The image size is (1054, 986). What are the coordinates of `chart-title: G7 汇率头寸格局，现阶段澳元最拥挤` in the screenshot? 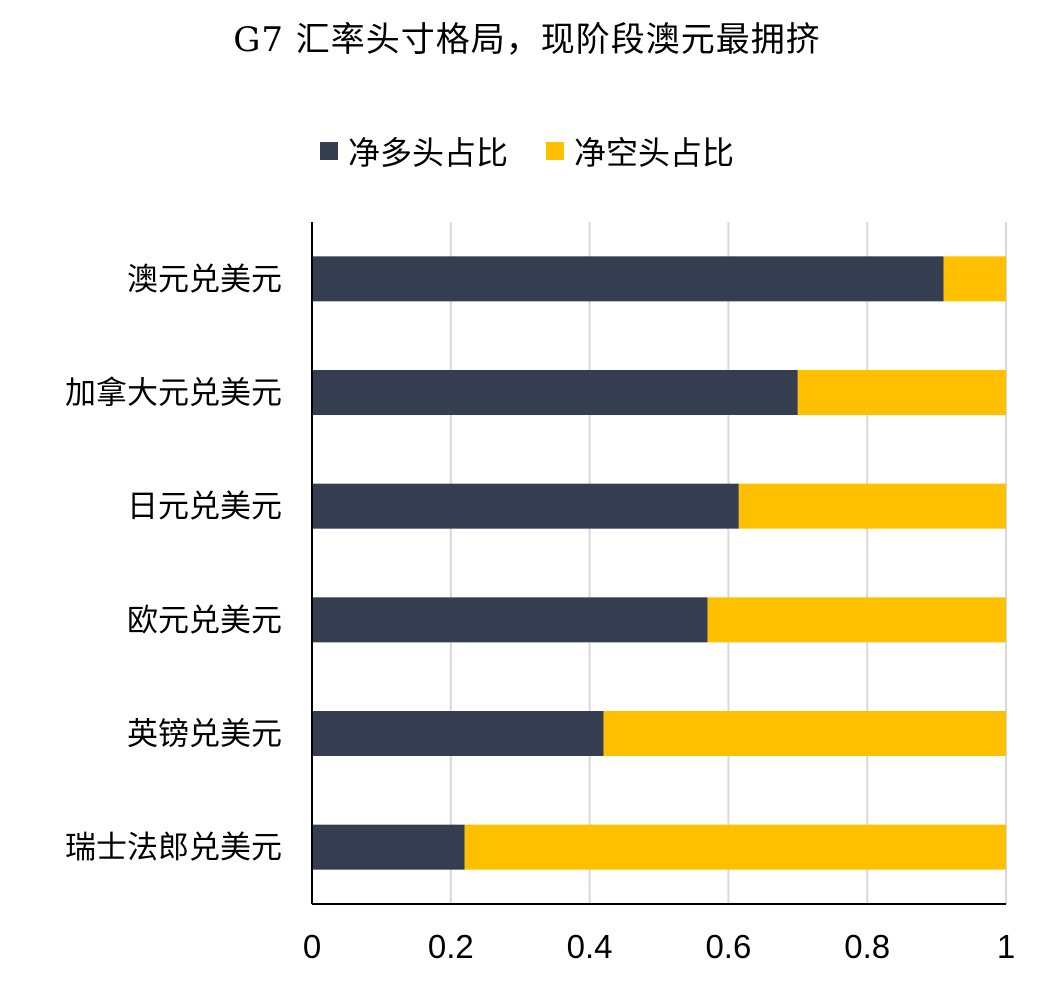 It's located at (527, 40).